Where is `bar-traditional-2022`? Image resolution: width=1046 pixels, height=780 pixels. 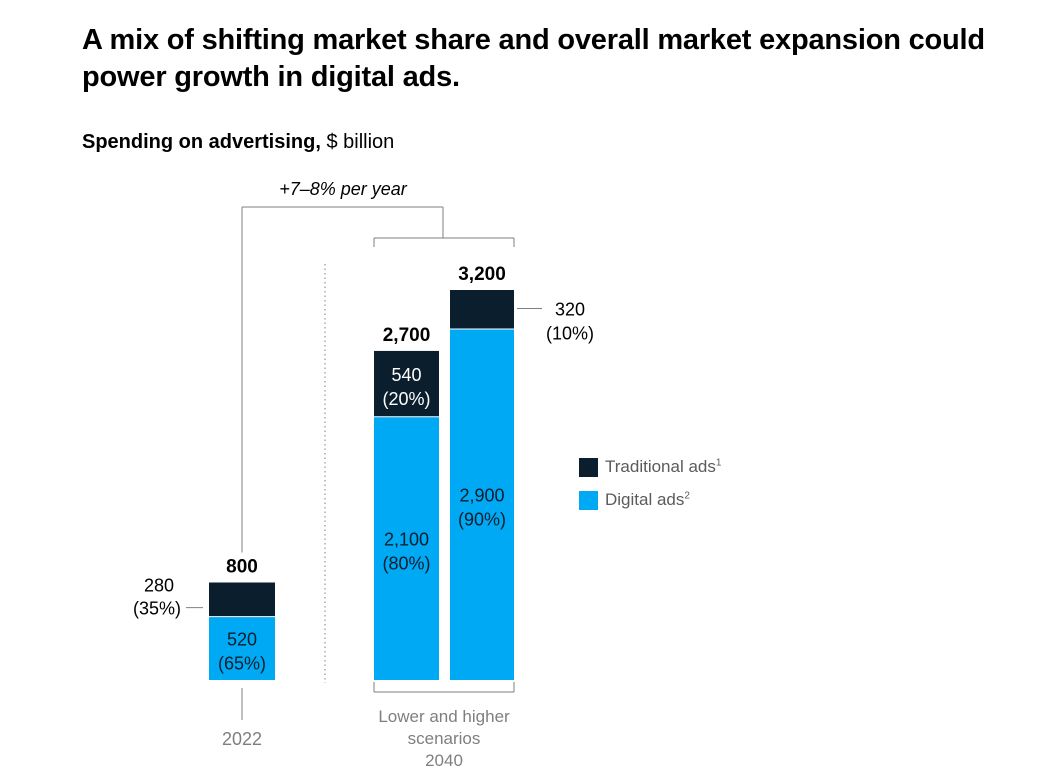
bar-traditional-2022 is located at coordinates (242, 599).